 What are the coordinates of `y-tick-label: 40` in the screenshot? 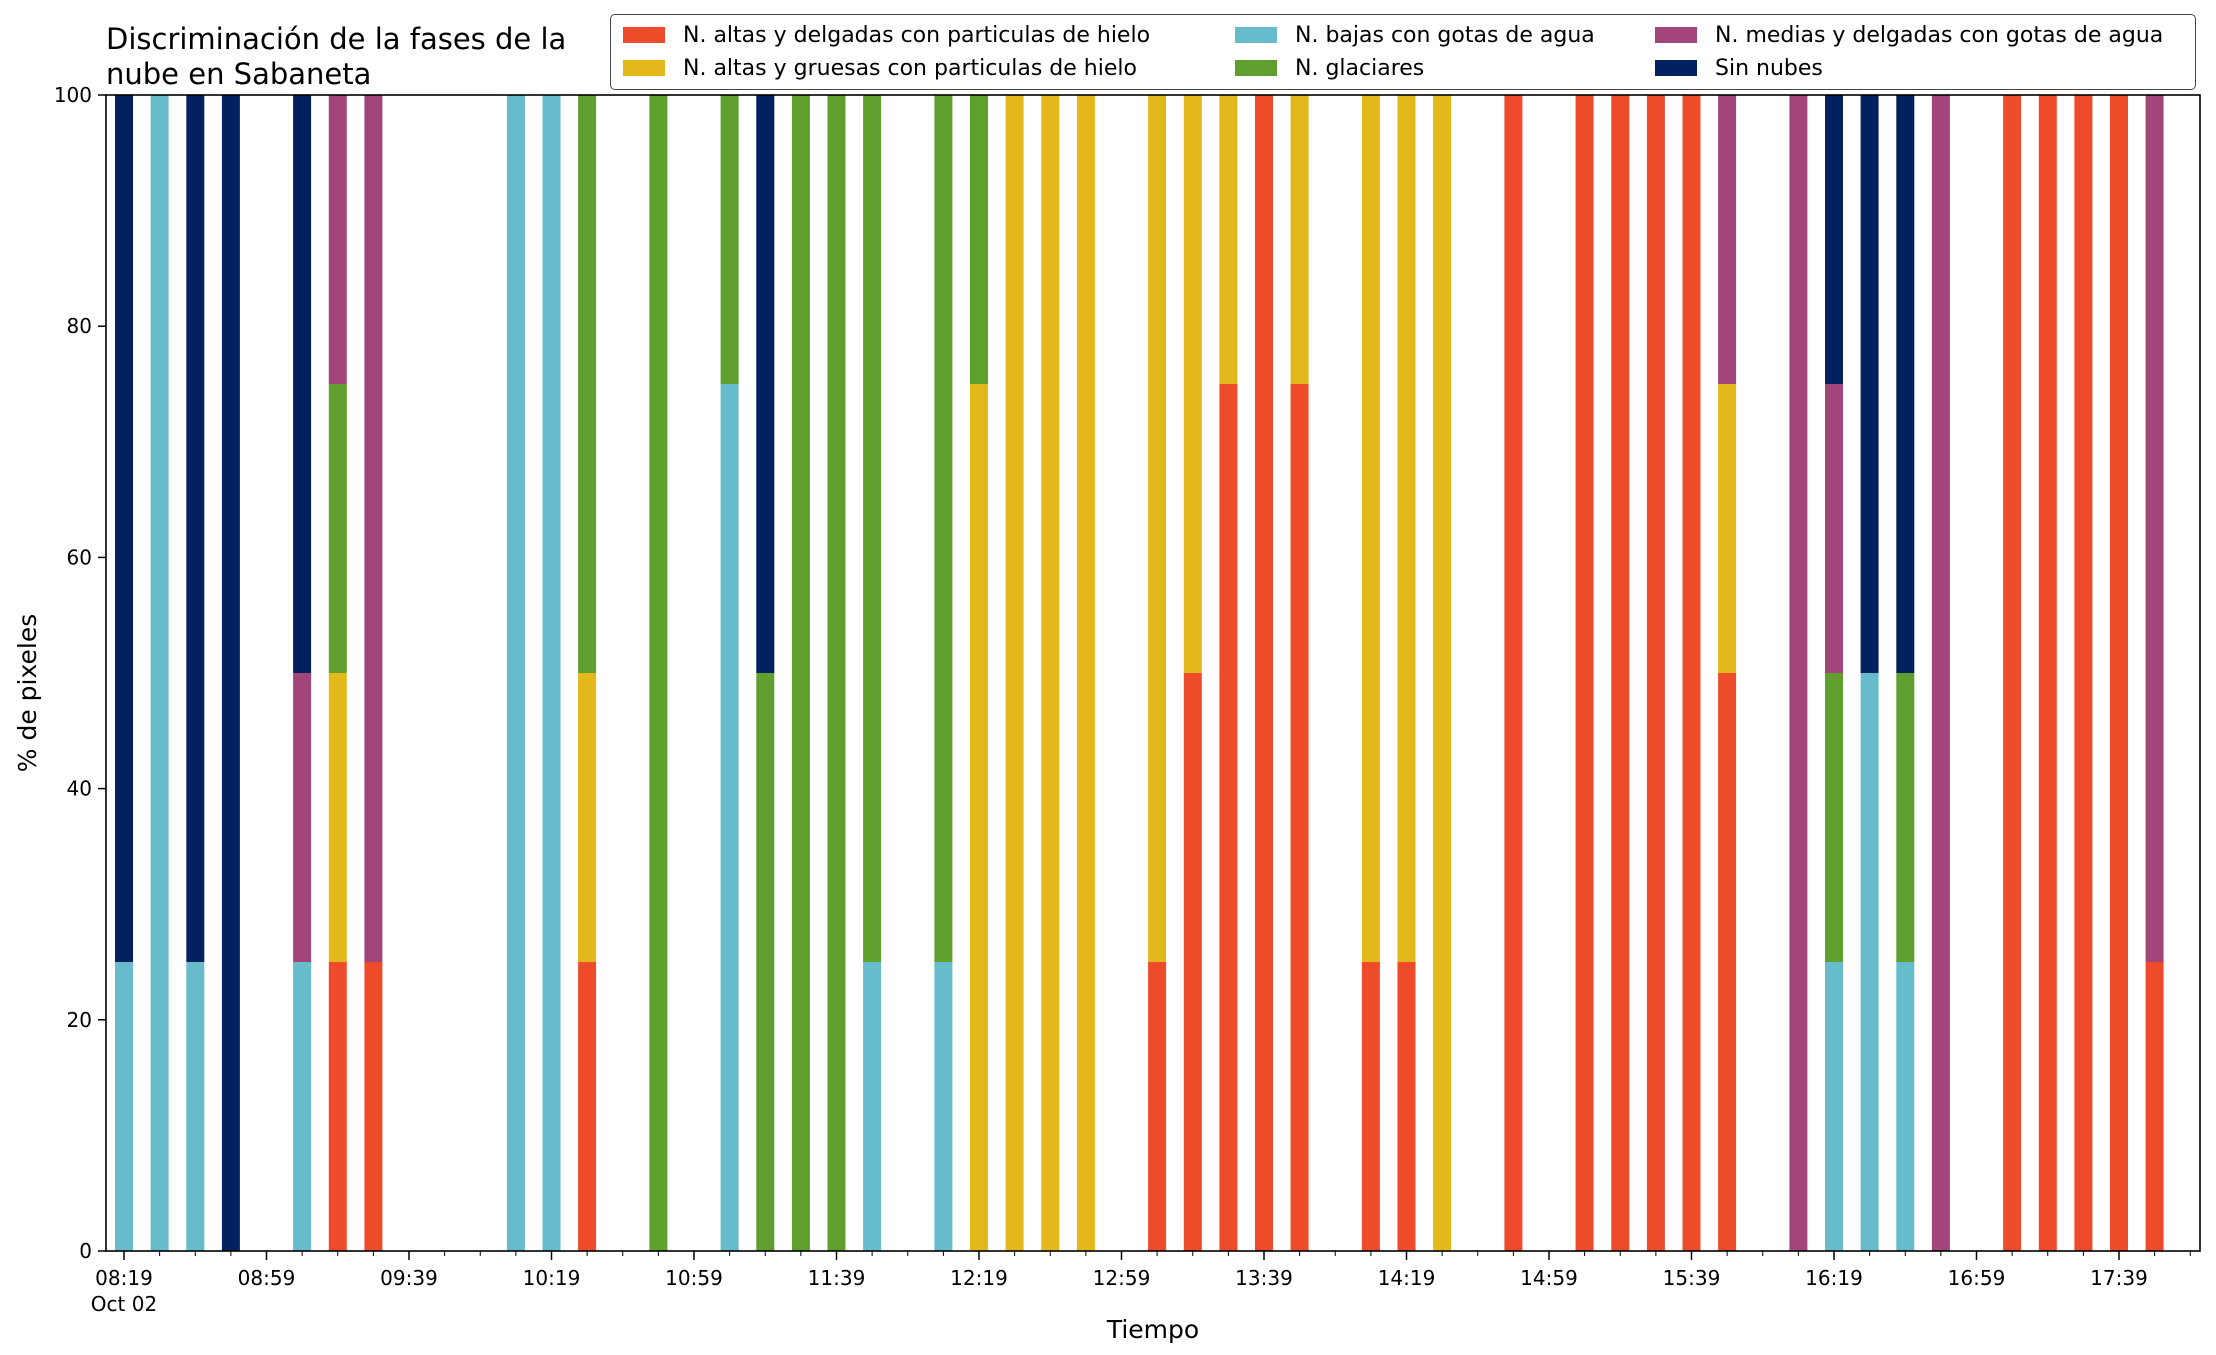 It's located at (79, 789).